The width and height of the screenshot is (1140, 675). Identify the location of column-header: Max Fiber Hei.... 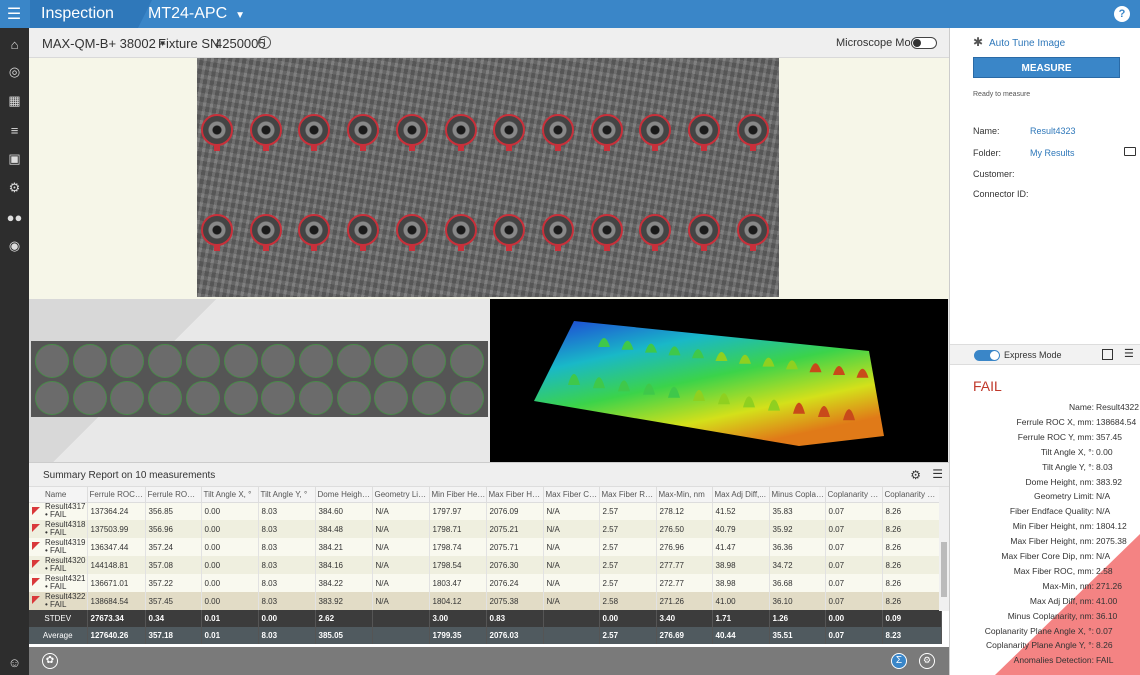
(515, 495).